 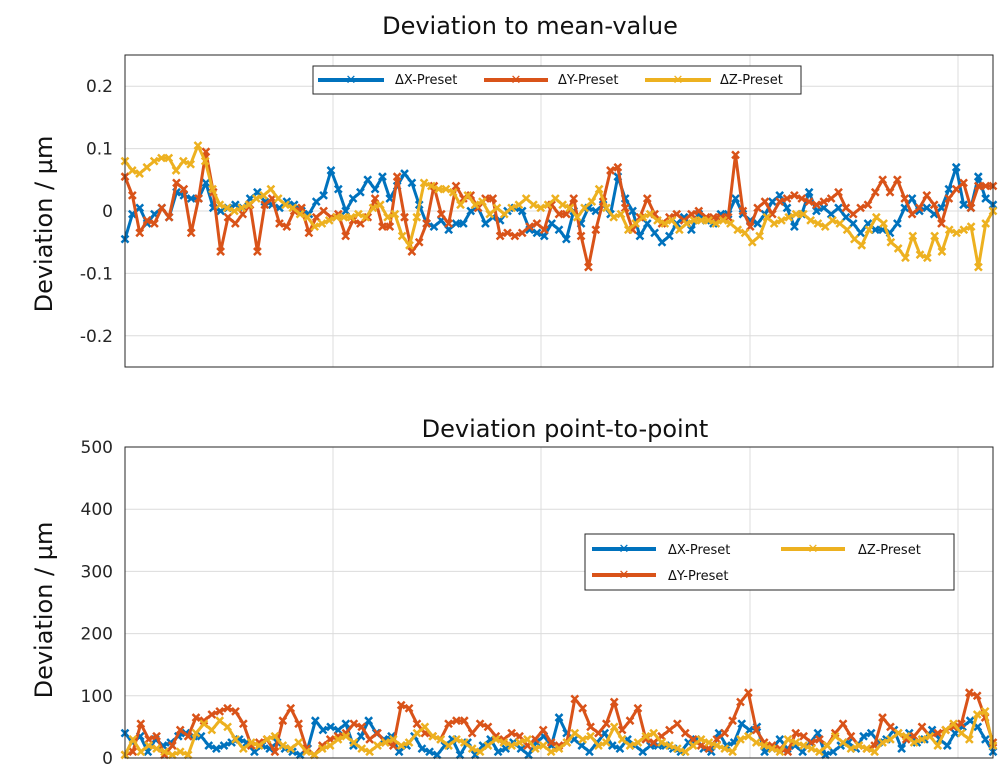 I want to click on chart-title: Deviation to mean-value, so click(x=530, y=26).